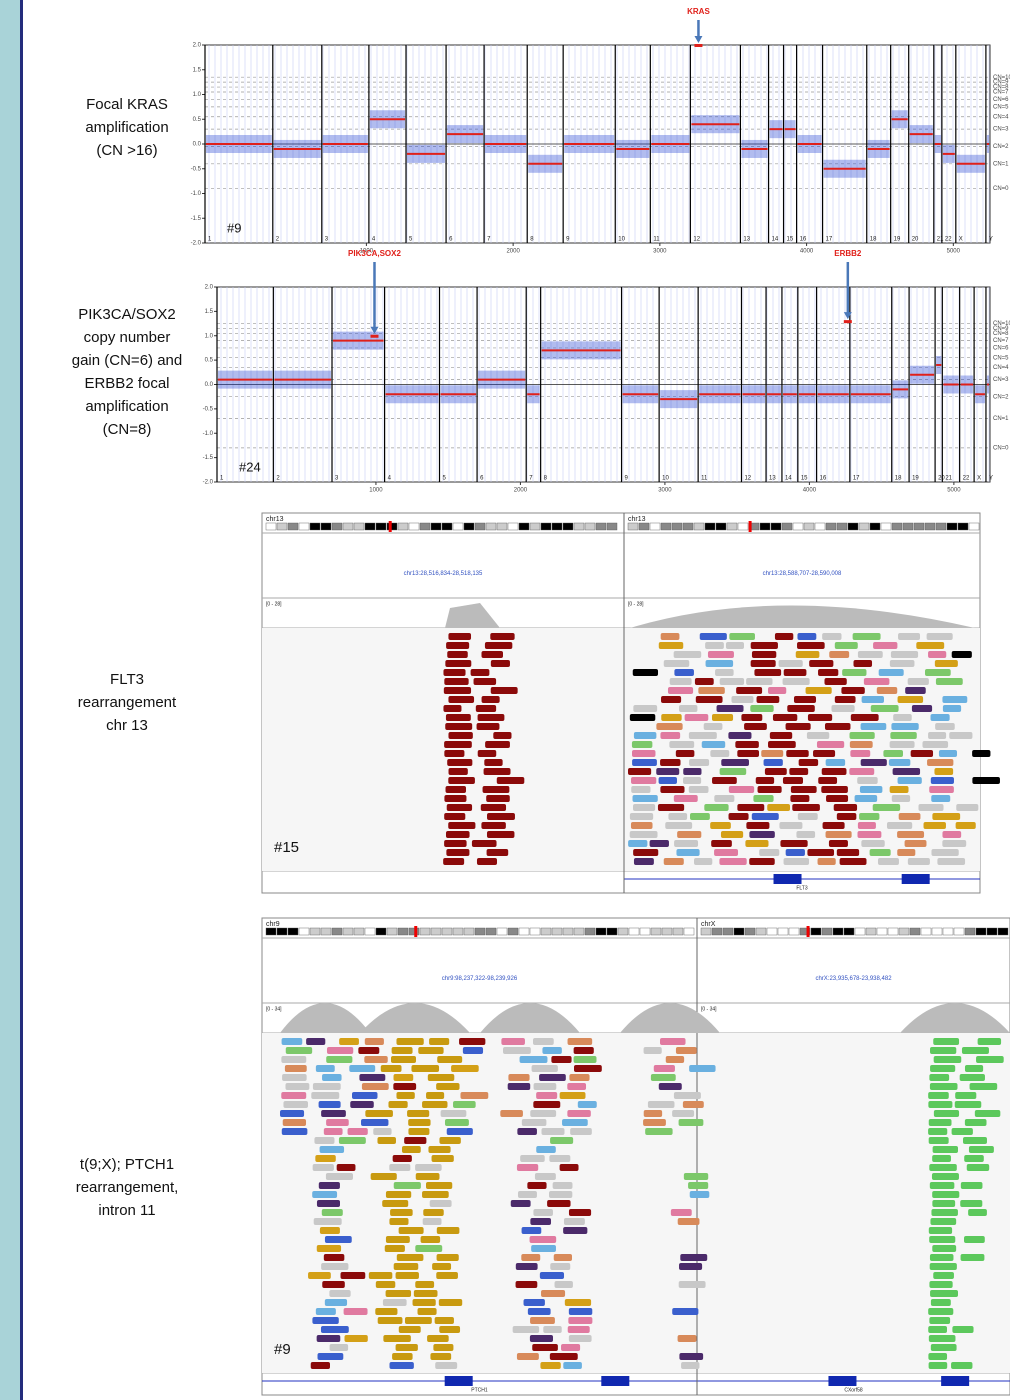 This screenshot has width=1010, height=1400. I want to click on chromosome-label: 7, so click(531, 479).